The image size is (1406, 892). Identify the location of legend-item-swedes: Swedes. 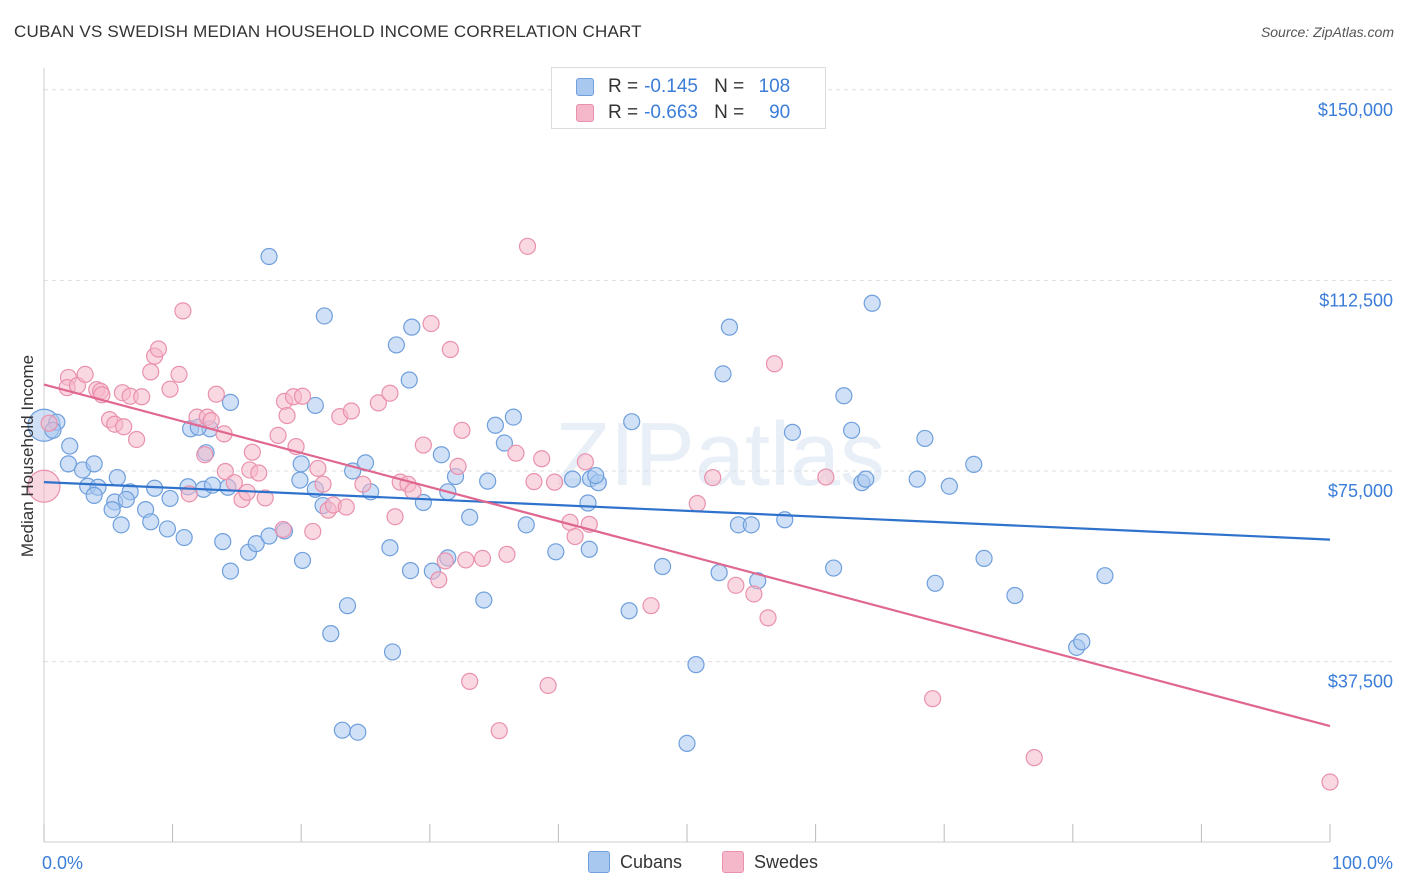
(770, 862).